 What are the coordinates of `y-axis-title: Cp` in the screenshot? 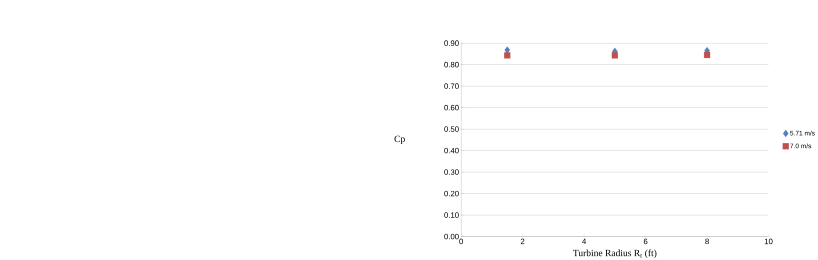 It's located at (399, 140).